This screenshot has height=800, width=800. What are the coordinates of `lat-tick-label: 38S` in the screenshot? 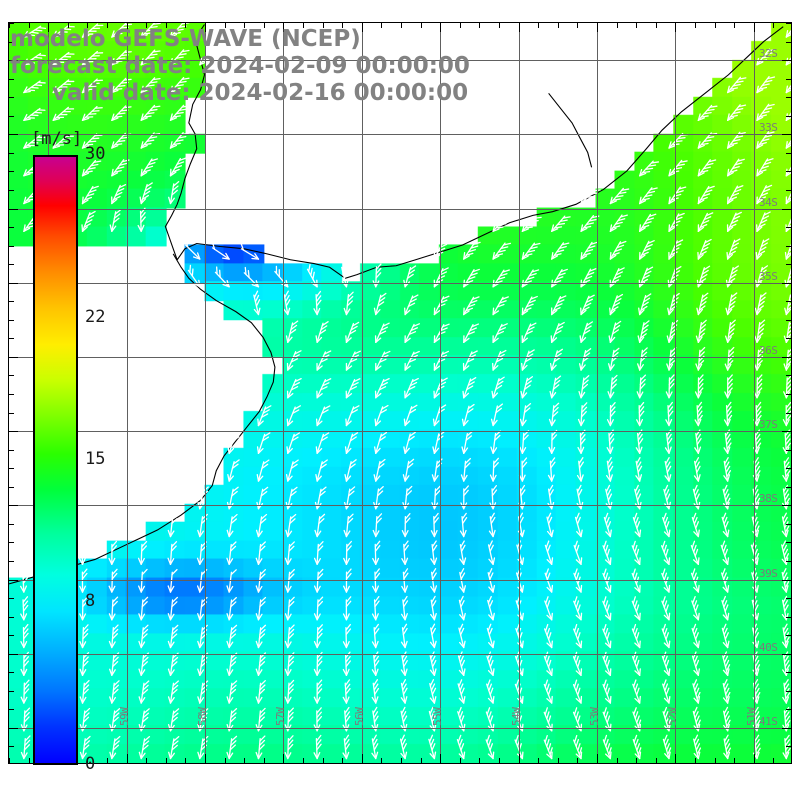 It's located at (768, 499).